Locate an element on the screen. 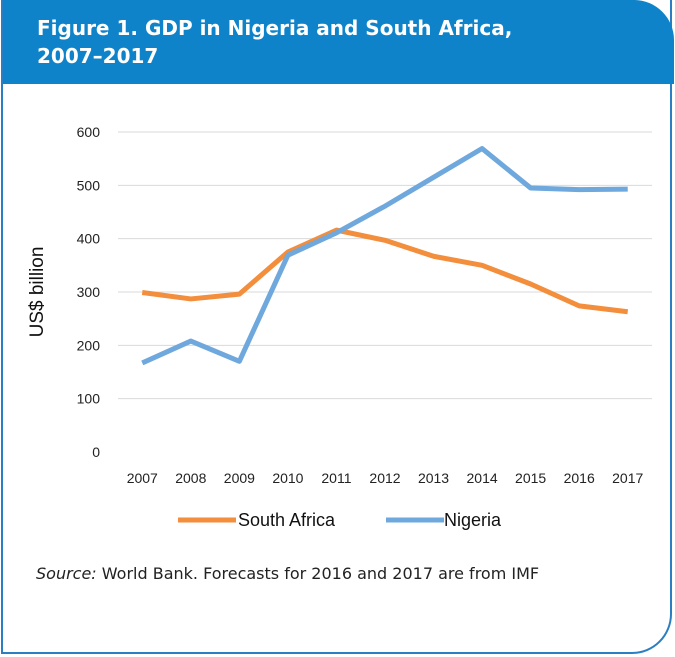  x-tick-label: 2017 is located at coordinates (627, 478).